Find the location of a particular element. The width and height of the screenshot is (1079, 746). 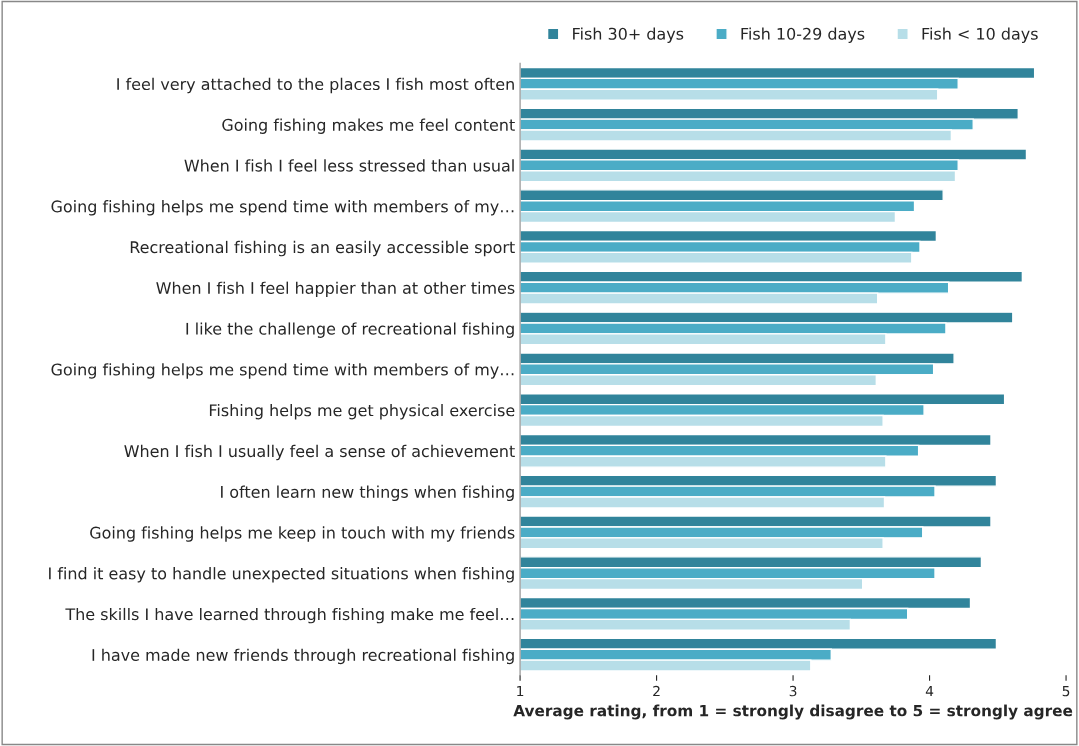

y-tick-label: Recreational fishing is an easily accessible sport is located at coordinates (322, 248).